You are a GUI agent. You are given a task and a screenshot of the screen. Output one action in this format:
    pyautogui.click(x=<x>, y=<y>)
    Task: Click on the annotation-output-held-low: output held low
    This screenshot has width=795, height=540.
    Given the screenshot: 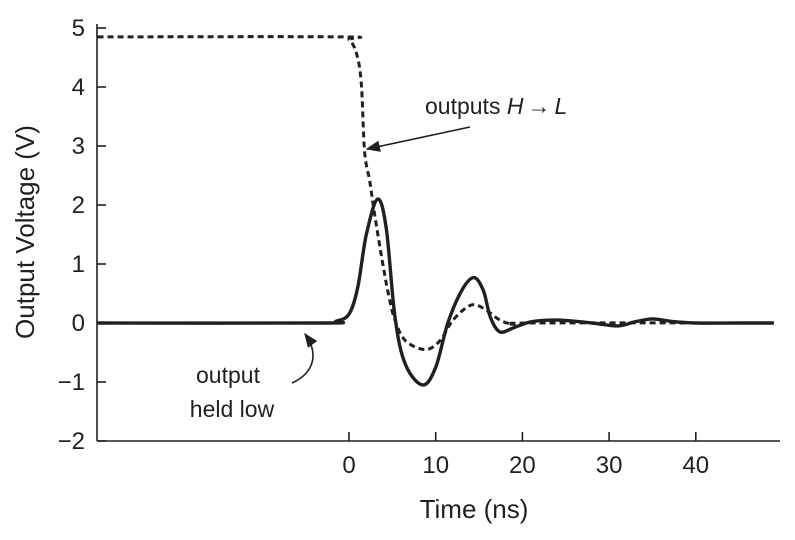 What is the action you would take?
    pyautogui.click(x=254, y=377)
    